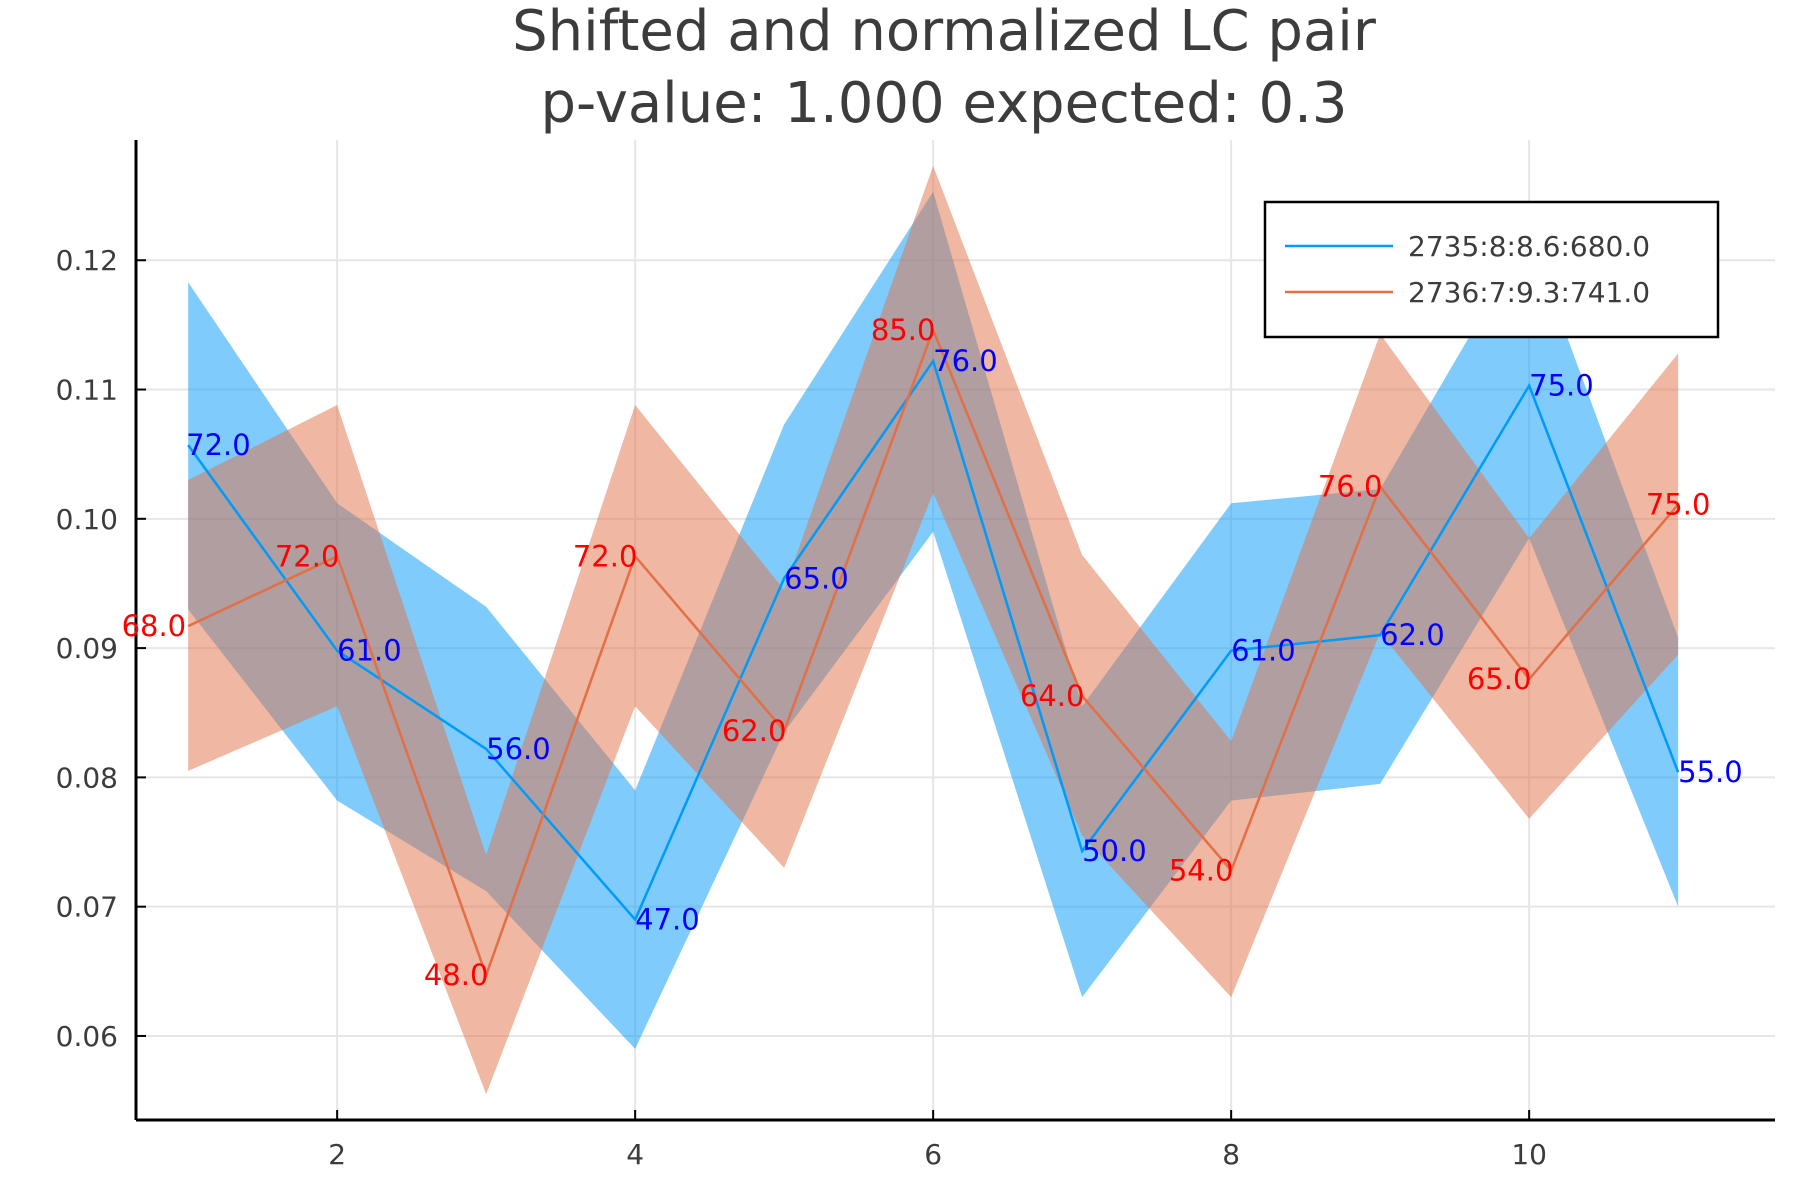 The height and width of the screenshot is (1200, 1800). I want to click on y-tick-label: 0.11, so click(87, 390).